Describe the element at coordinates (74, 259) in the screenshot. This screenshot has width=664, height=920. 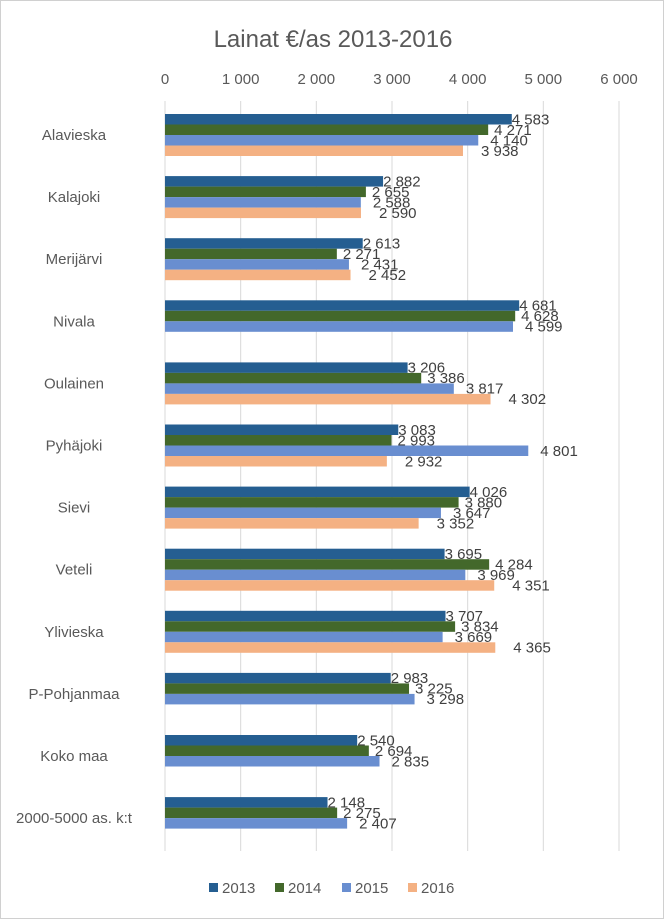
I see `category-label: Merijärvi` at that location.